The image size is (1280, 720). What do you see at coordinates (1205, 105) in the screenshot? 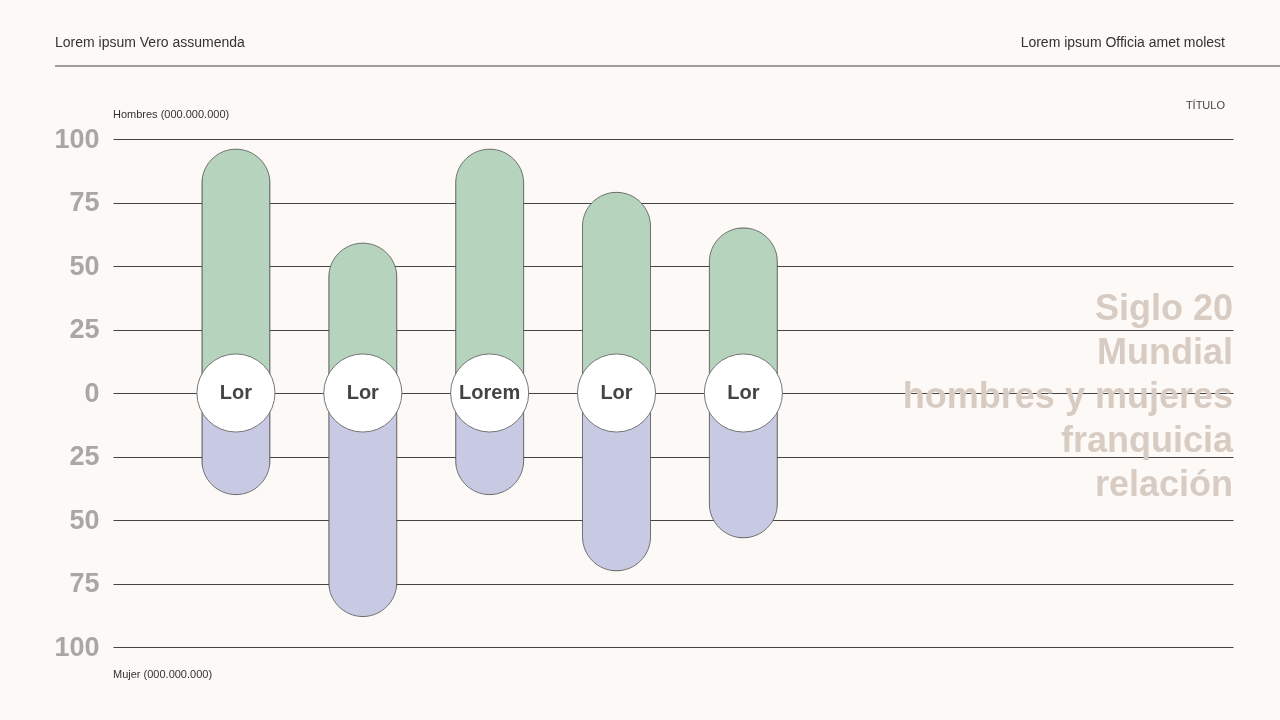
I see `text: TÍTULO` at bounding box center [1205, 105].